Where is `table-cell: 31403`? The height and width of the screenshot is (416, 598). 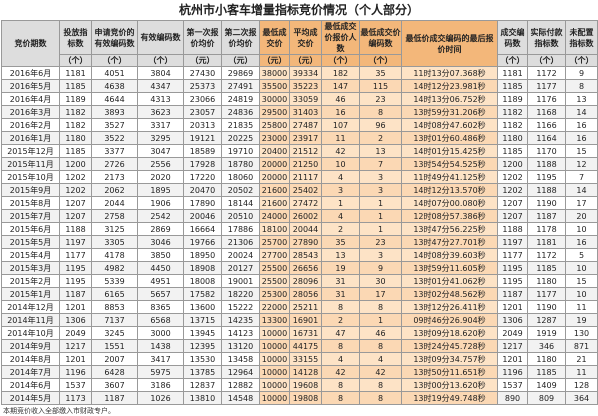 table-cell: 31403 is located at coordinates (305, 112).